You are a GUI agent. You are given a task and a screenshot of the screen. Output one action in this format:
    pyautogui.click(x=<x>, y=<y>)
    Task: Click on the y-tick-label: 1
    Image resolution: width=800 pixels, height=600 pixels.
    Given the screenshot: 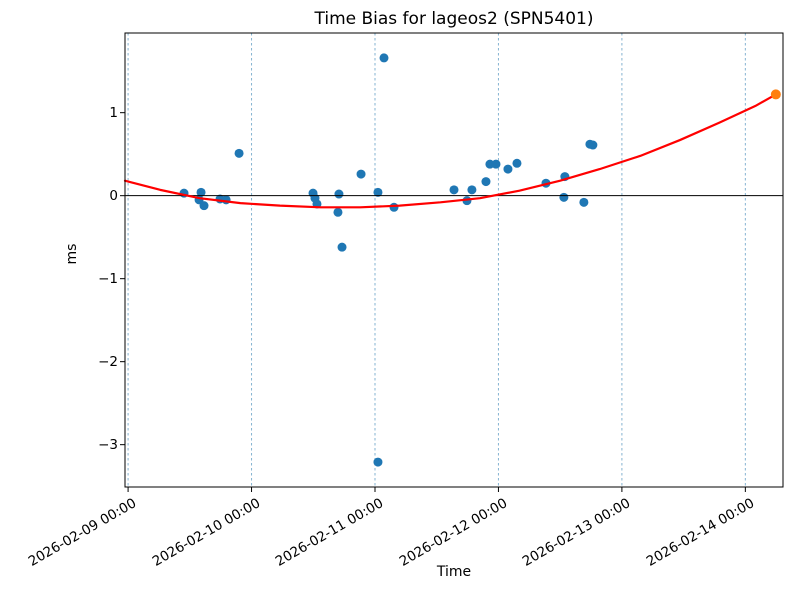 What is the action you would take?
    pyautogui.click(x=113, y=112)
    